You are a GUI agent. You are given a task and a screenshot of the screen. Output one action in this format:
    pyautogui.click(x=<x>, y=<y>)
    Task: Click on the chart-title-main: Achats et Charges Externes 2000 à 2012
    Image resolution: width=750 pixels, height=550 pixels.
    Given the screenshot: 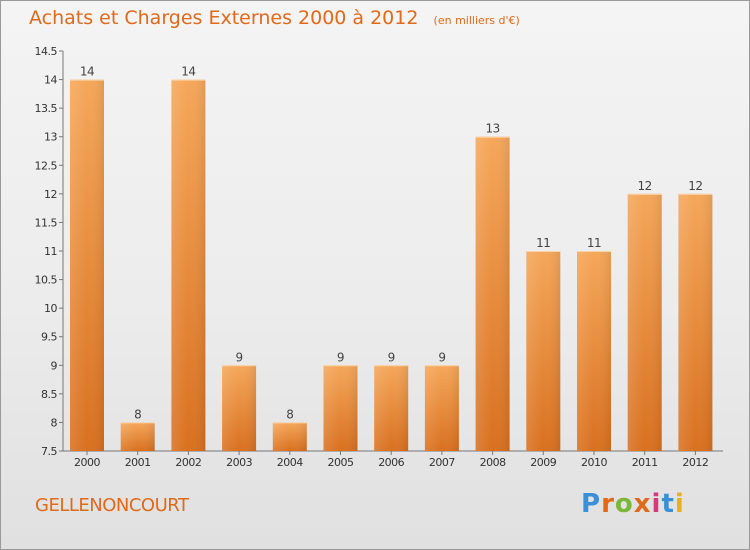 What is the action you would take?
    pyautogui.click(x=224, y=18)
    